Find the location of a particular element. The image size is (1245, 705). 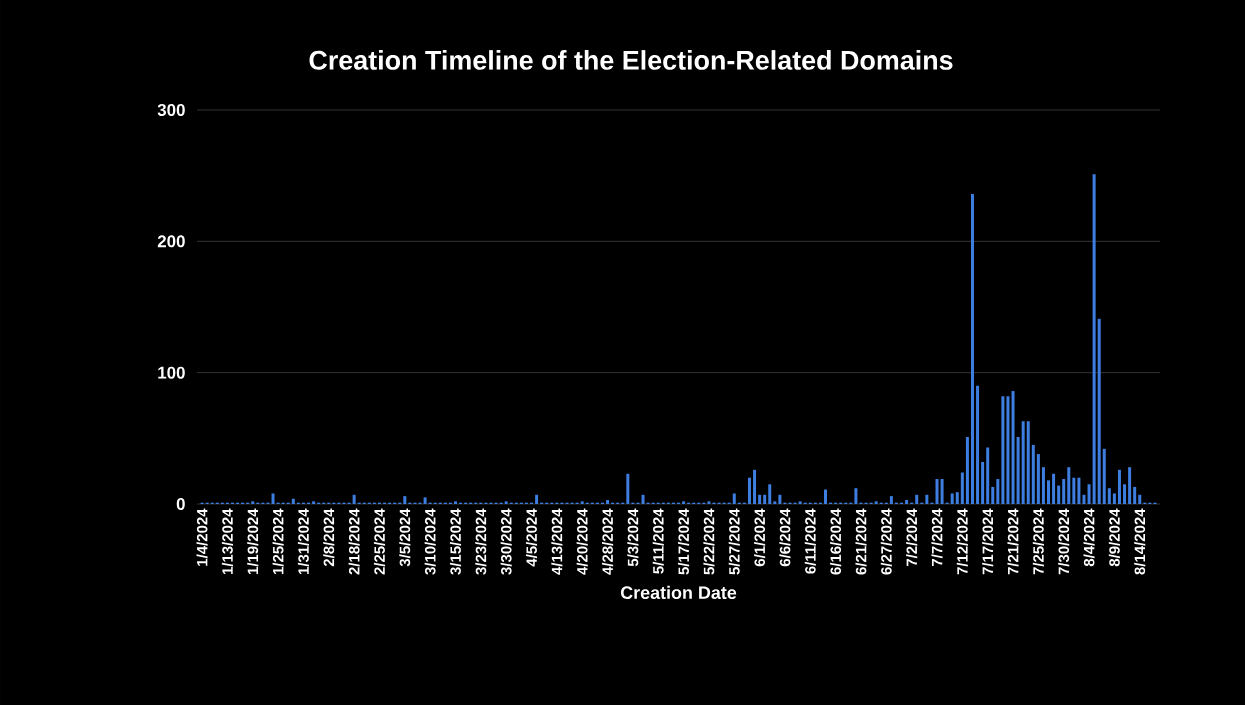

x-tick-label: 7/30/2024 is located at coordinates (1064, 541).